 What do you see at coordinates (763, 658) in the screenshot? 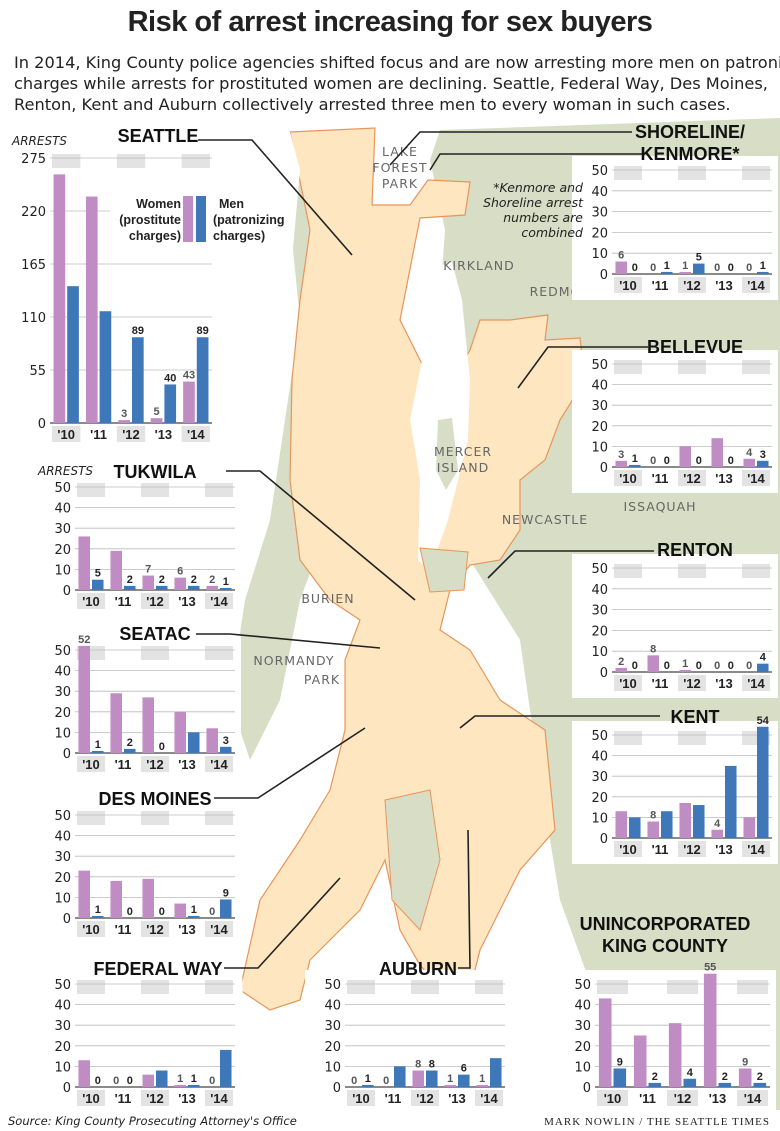
I see `data-label-men: 4` at bounding box center [763, 658].